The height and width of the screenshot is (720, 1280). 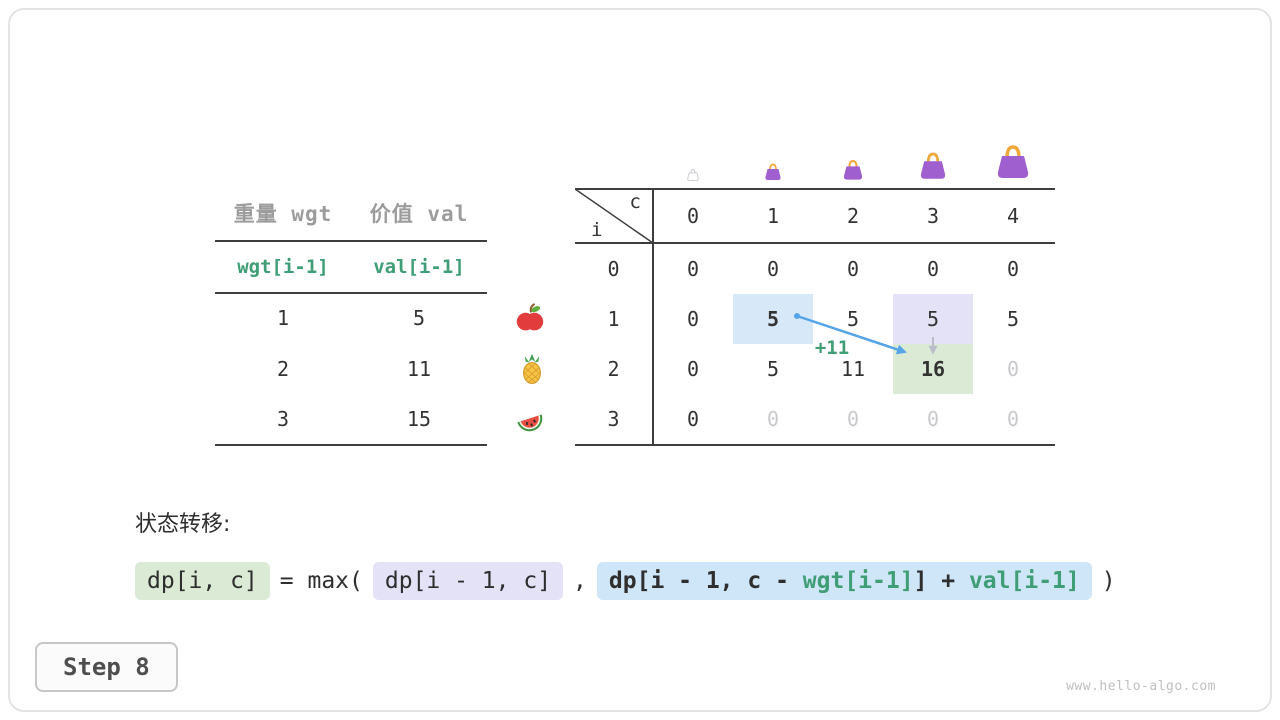 I want to click on dp-col-header-4: 4, so click(x=1013, y=216).